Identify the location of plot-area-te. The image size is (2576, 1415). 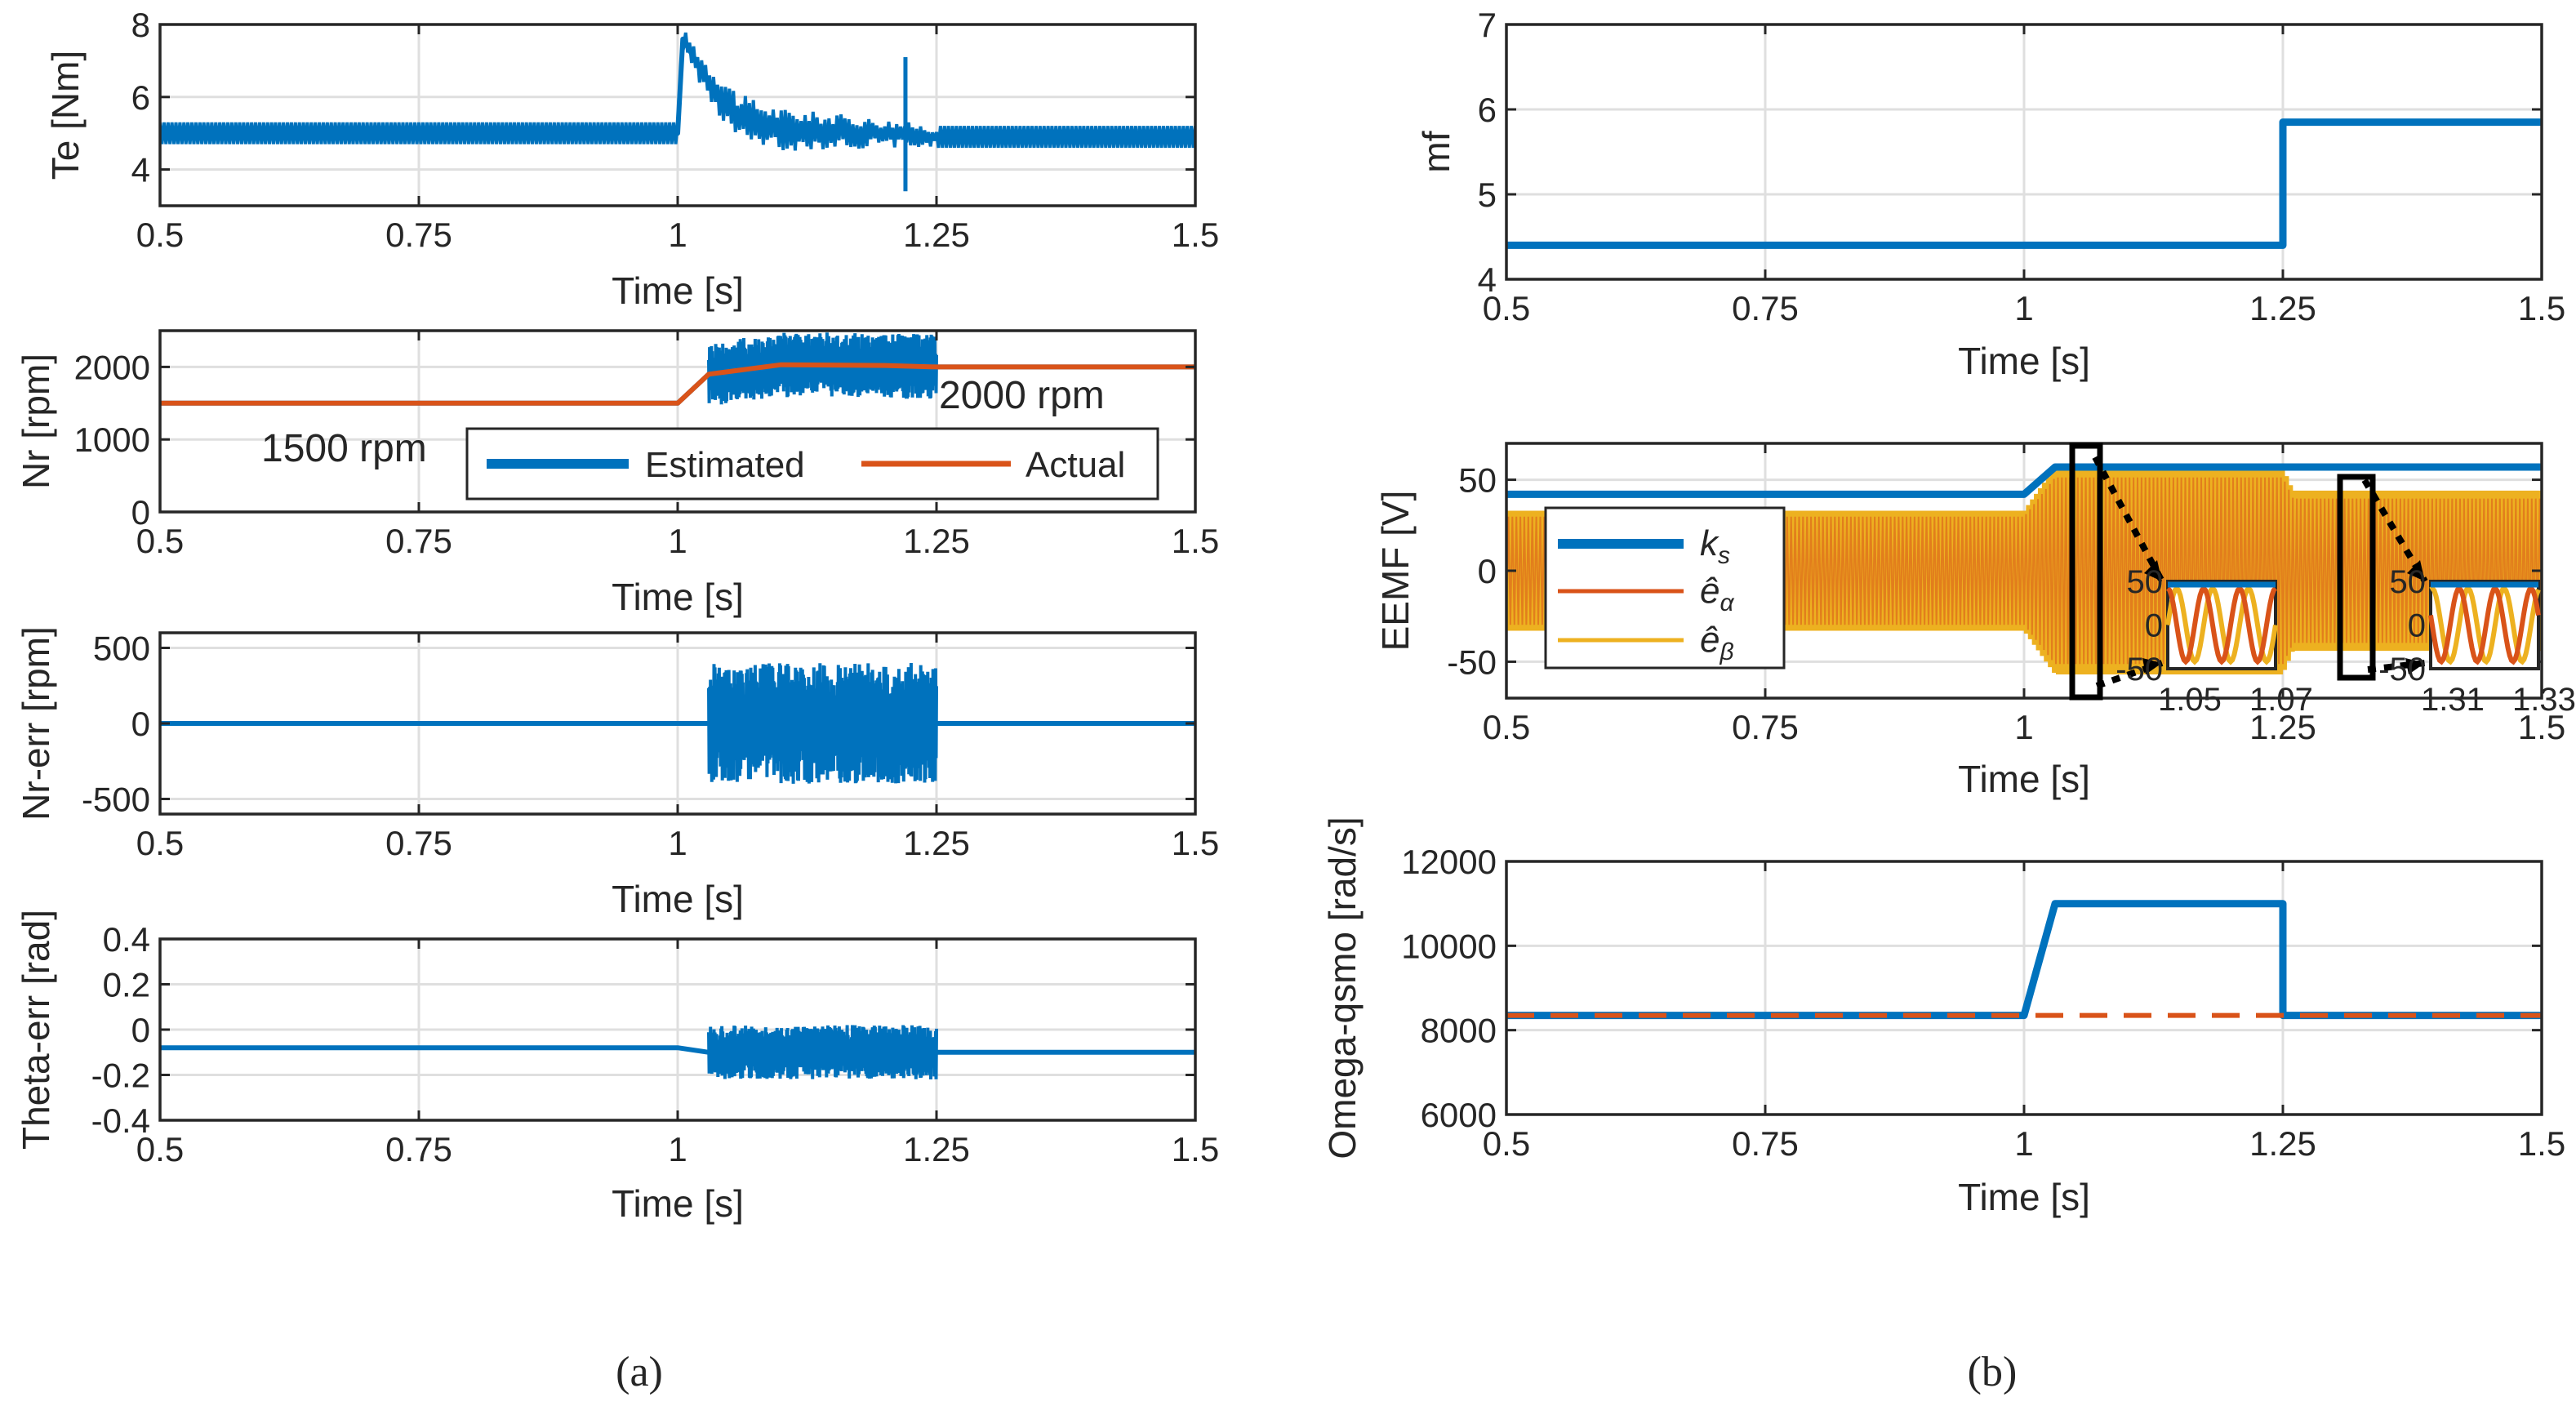
(677, 112).